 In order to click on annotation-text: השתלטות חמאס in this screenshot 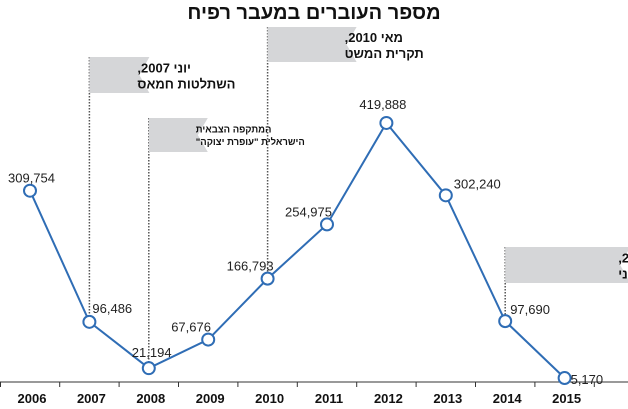, I will do `click(186, 84)`.